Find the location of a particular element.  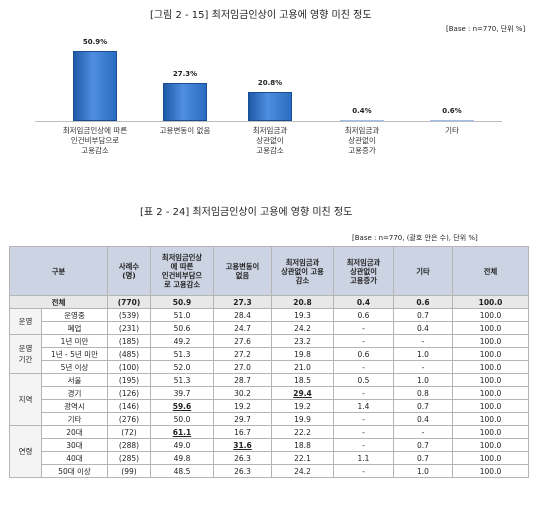

row-sub-label: 1년 미만 is located at coordinates (74, 341).